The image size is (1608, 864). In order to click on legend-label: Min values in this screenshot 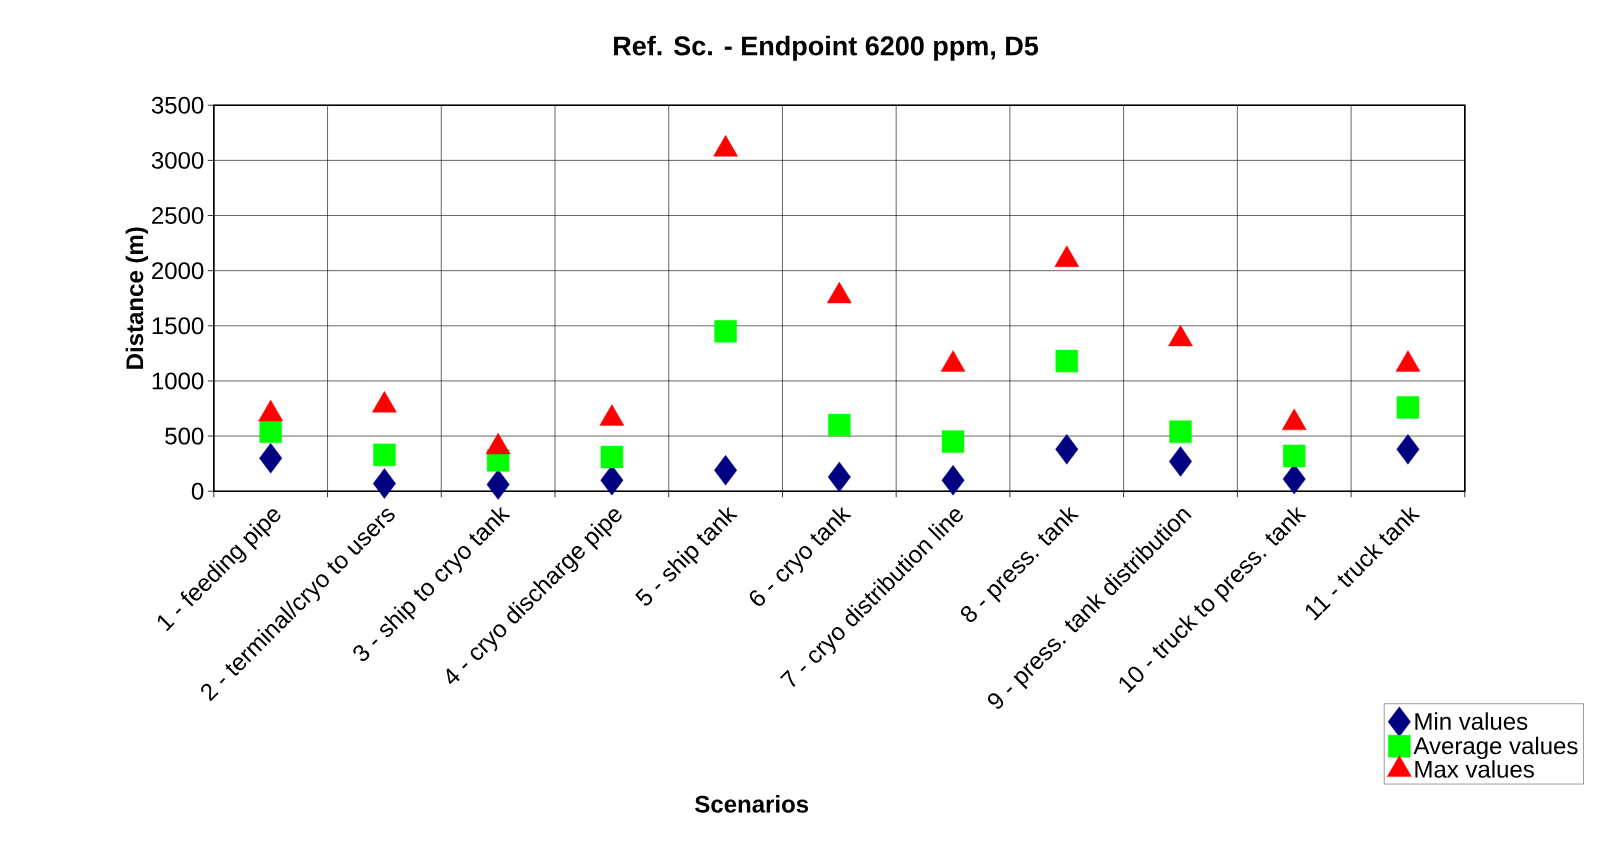, I will do `click(1471, 721)`.